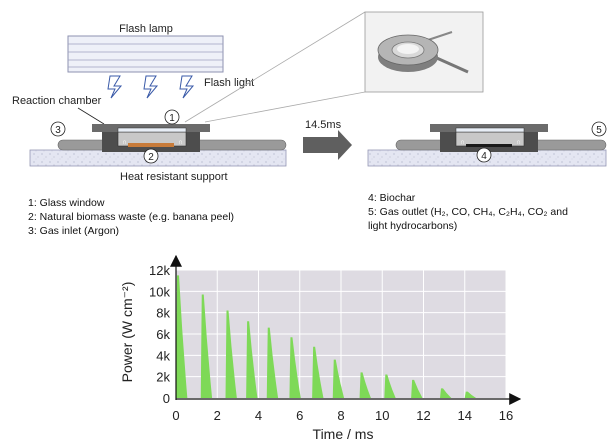 Image resolution: width=616 pixels, height=443 pixels. I want to click on legend-item: 4: Biochar, so click(392, 198).